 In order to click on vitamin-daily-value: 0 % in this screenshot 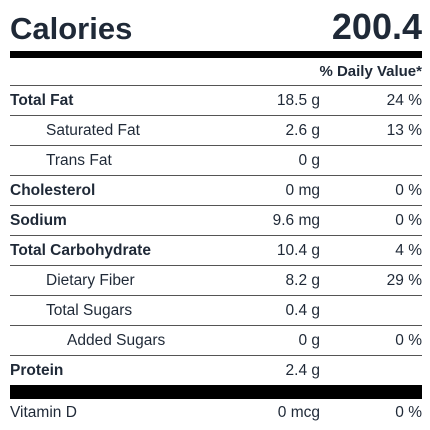, I will do `click(408, 412)`.